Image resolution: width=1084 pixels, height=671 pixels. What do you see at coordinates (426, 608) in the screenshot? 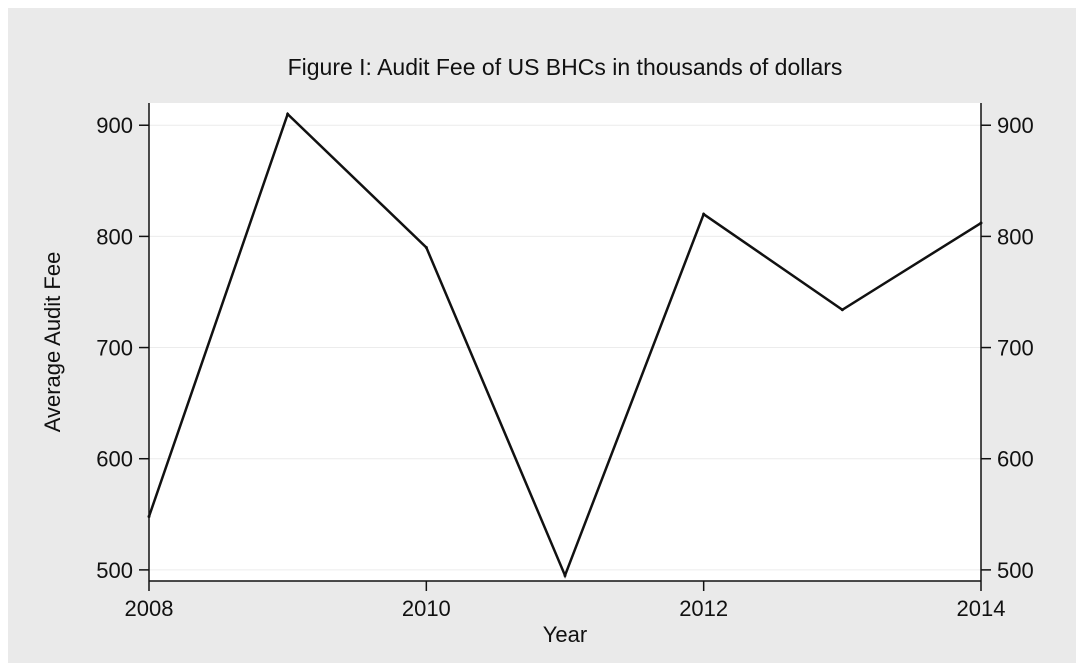
I see `x-tick-label: 2010` at bounding box center [426, 608].